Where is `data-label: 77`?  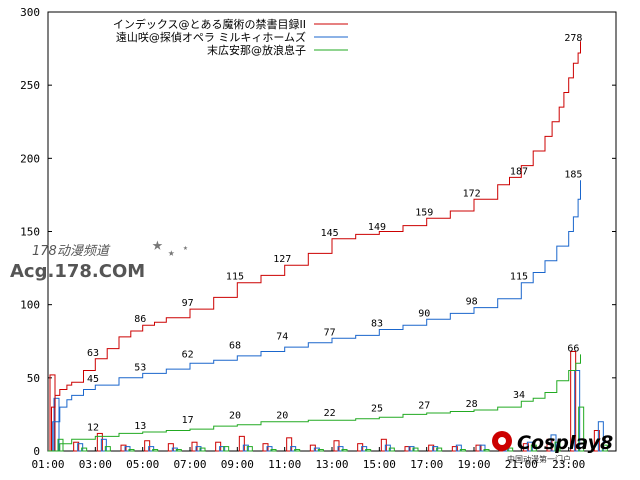
data-label: 77 is located at coordinates (330, 332).